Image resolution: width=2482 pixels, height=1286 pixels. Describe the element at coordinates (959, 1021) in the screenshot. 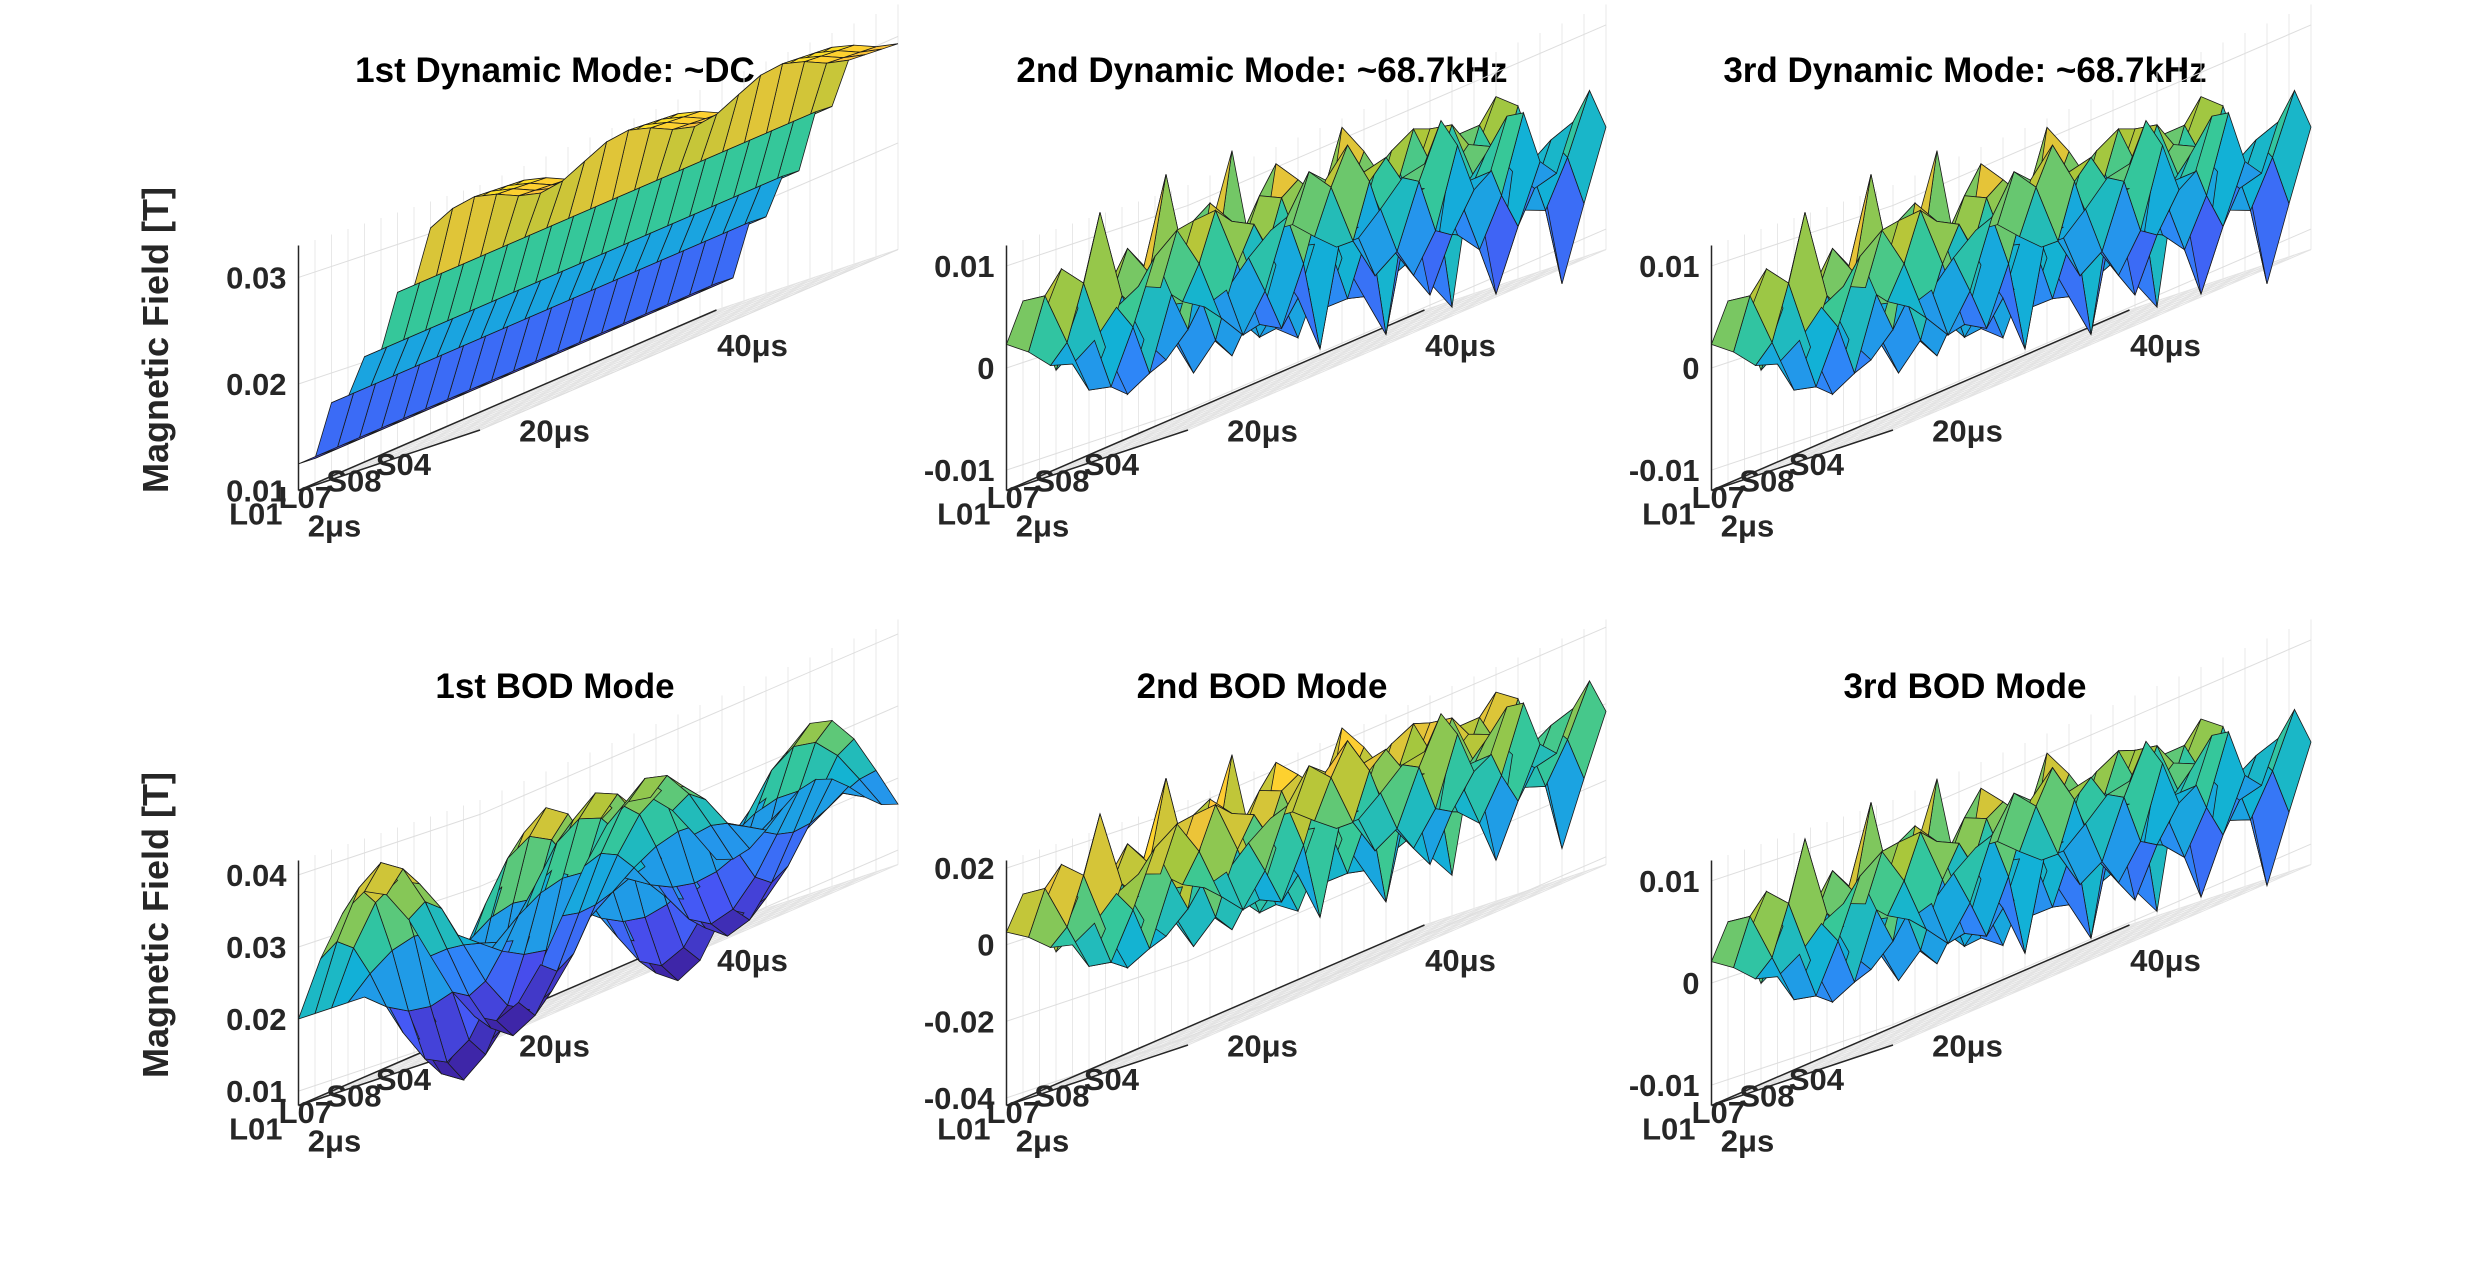

I see `z-tick-label: -0.02` at that location.